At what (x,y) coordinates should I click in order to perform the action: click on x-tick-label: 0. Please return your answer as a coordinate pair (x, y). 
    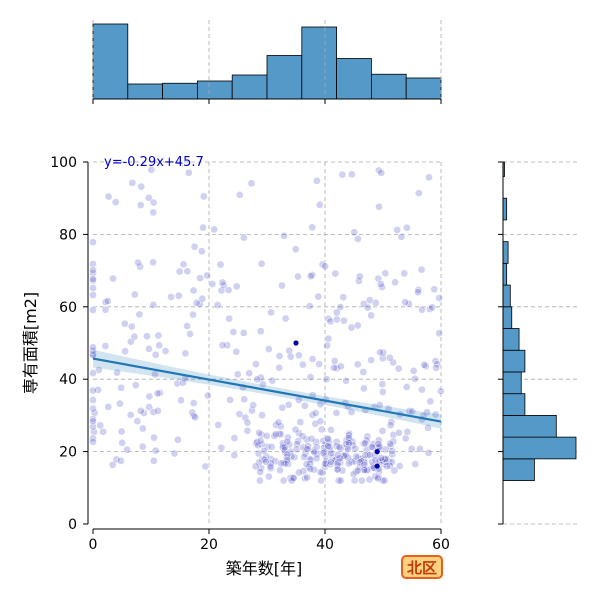
    Looking at the image, I should click on (93, 545).